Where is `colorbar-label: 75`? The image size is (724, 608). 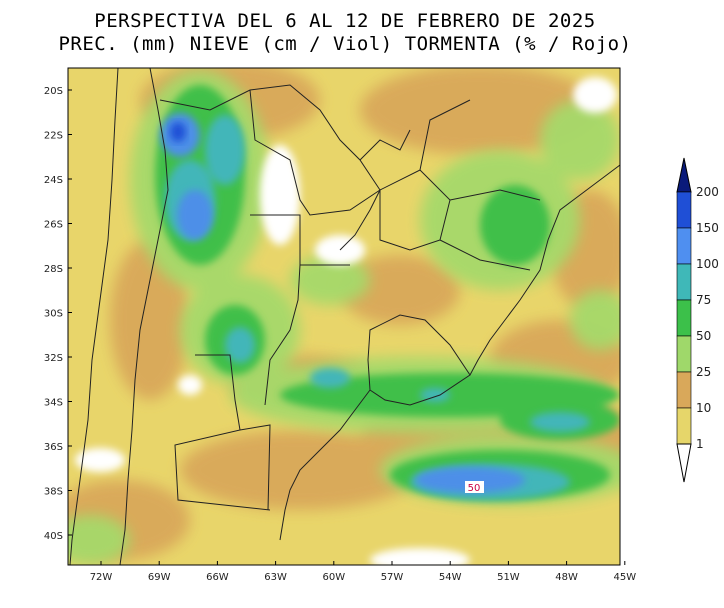
colorbar-label: 75 is located at coordinates (703, 300).